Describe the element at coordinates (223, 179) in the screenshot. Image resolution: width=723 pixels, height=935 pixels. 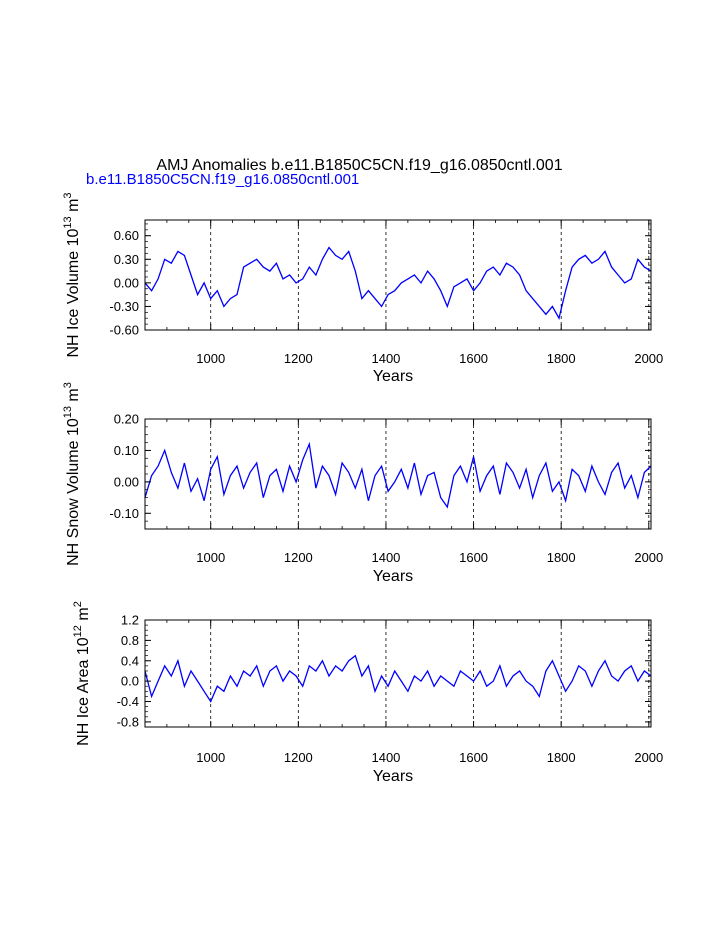
I see `figure-subtitle: b.e11.B1850C5CN.f19_g16.0850cntl.001` at that location.